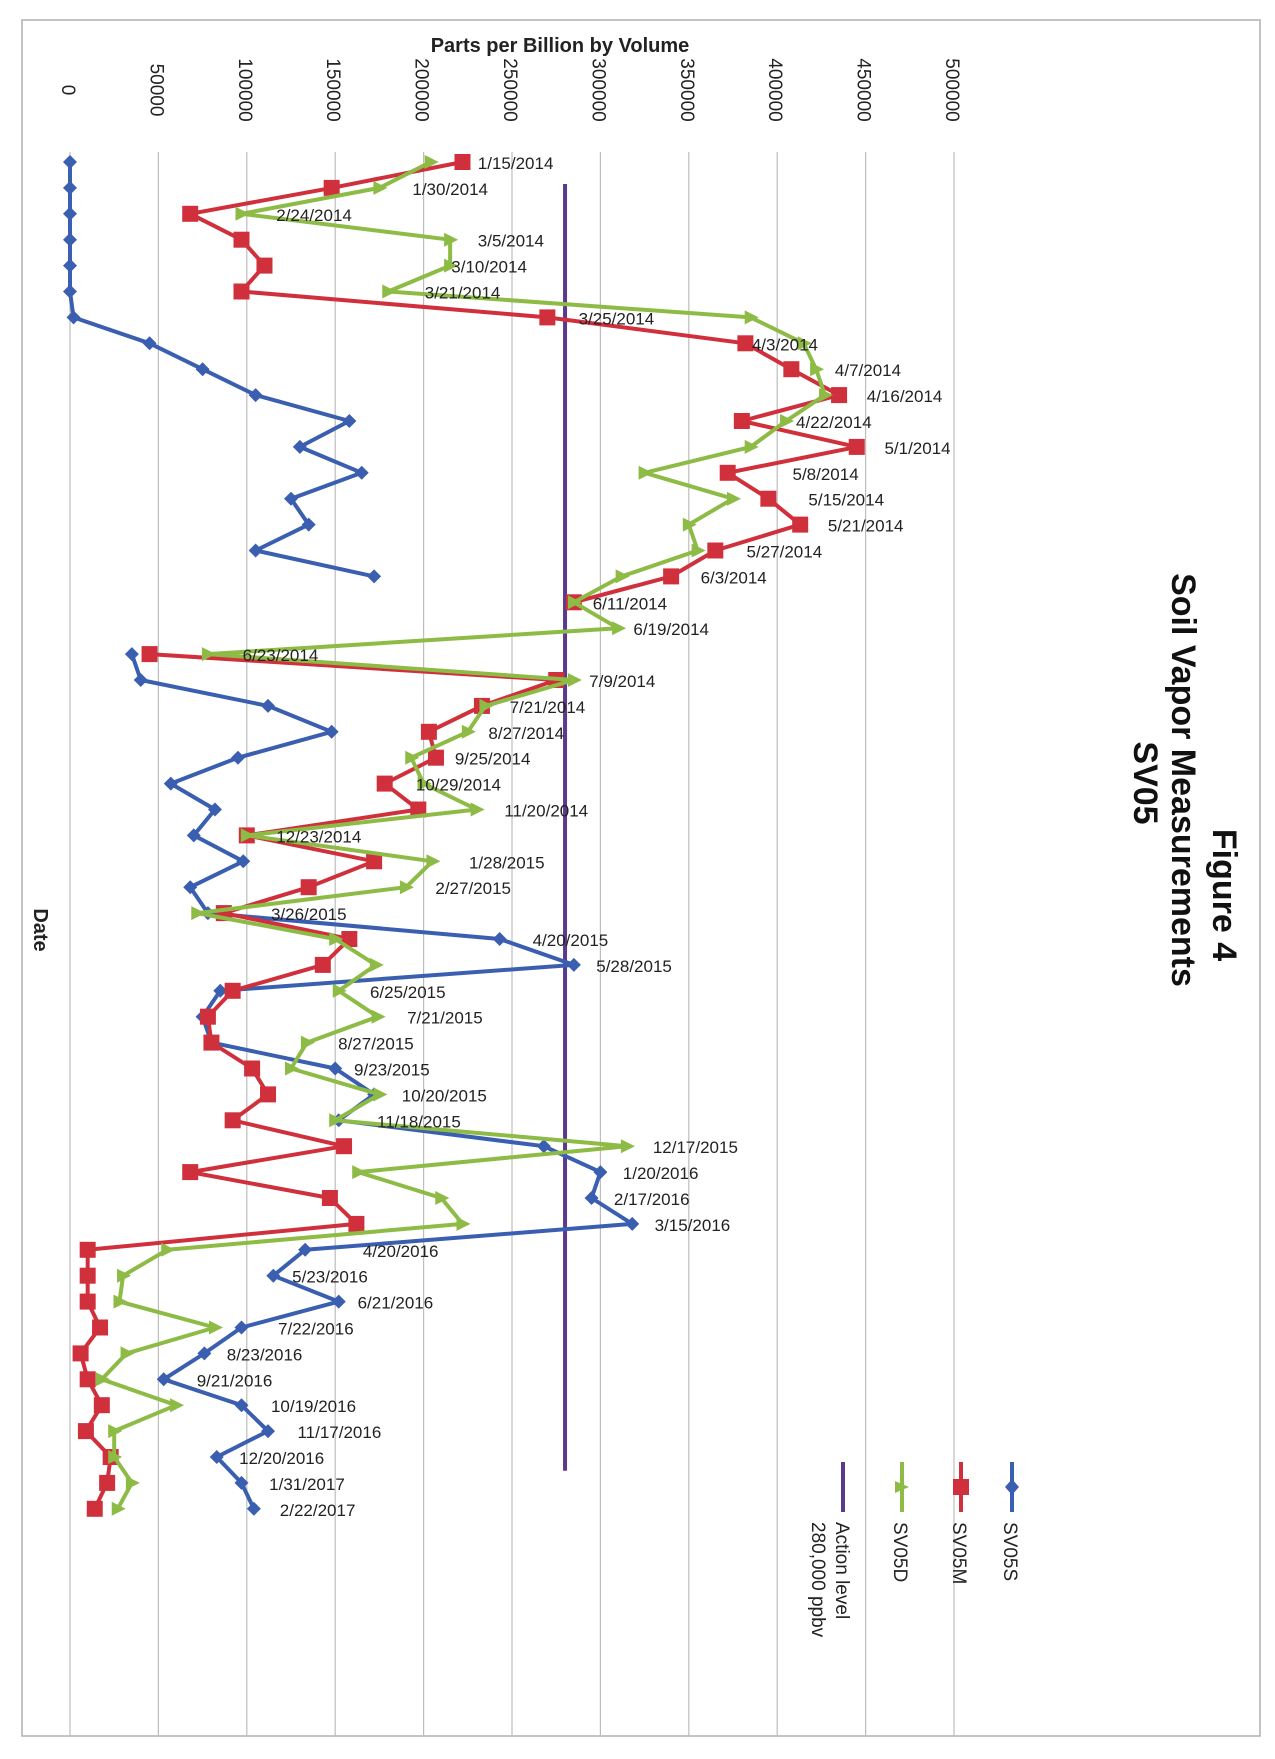 The height and width of the screenshot is (1759, 1275). What do you see at coordinates (1145, 782) in the screenshot?
I see `title-line-2: SV05` at bounding box center [1145, 782].